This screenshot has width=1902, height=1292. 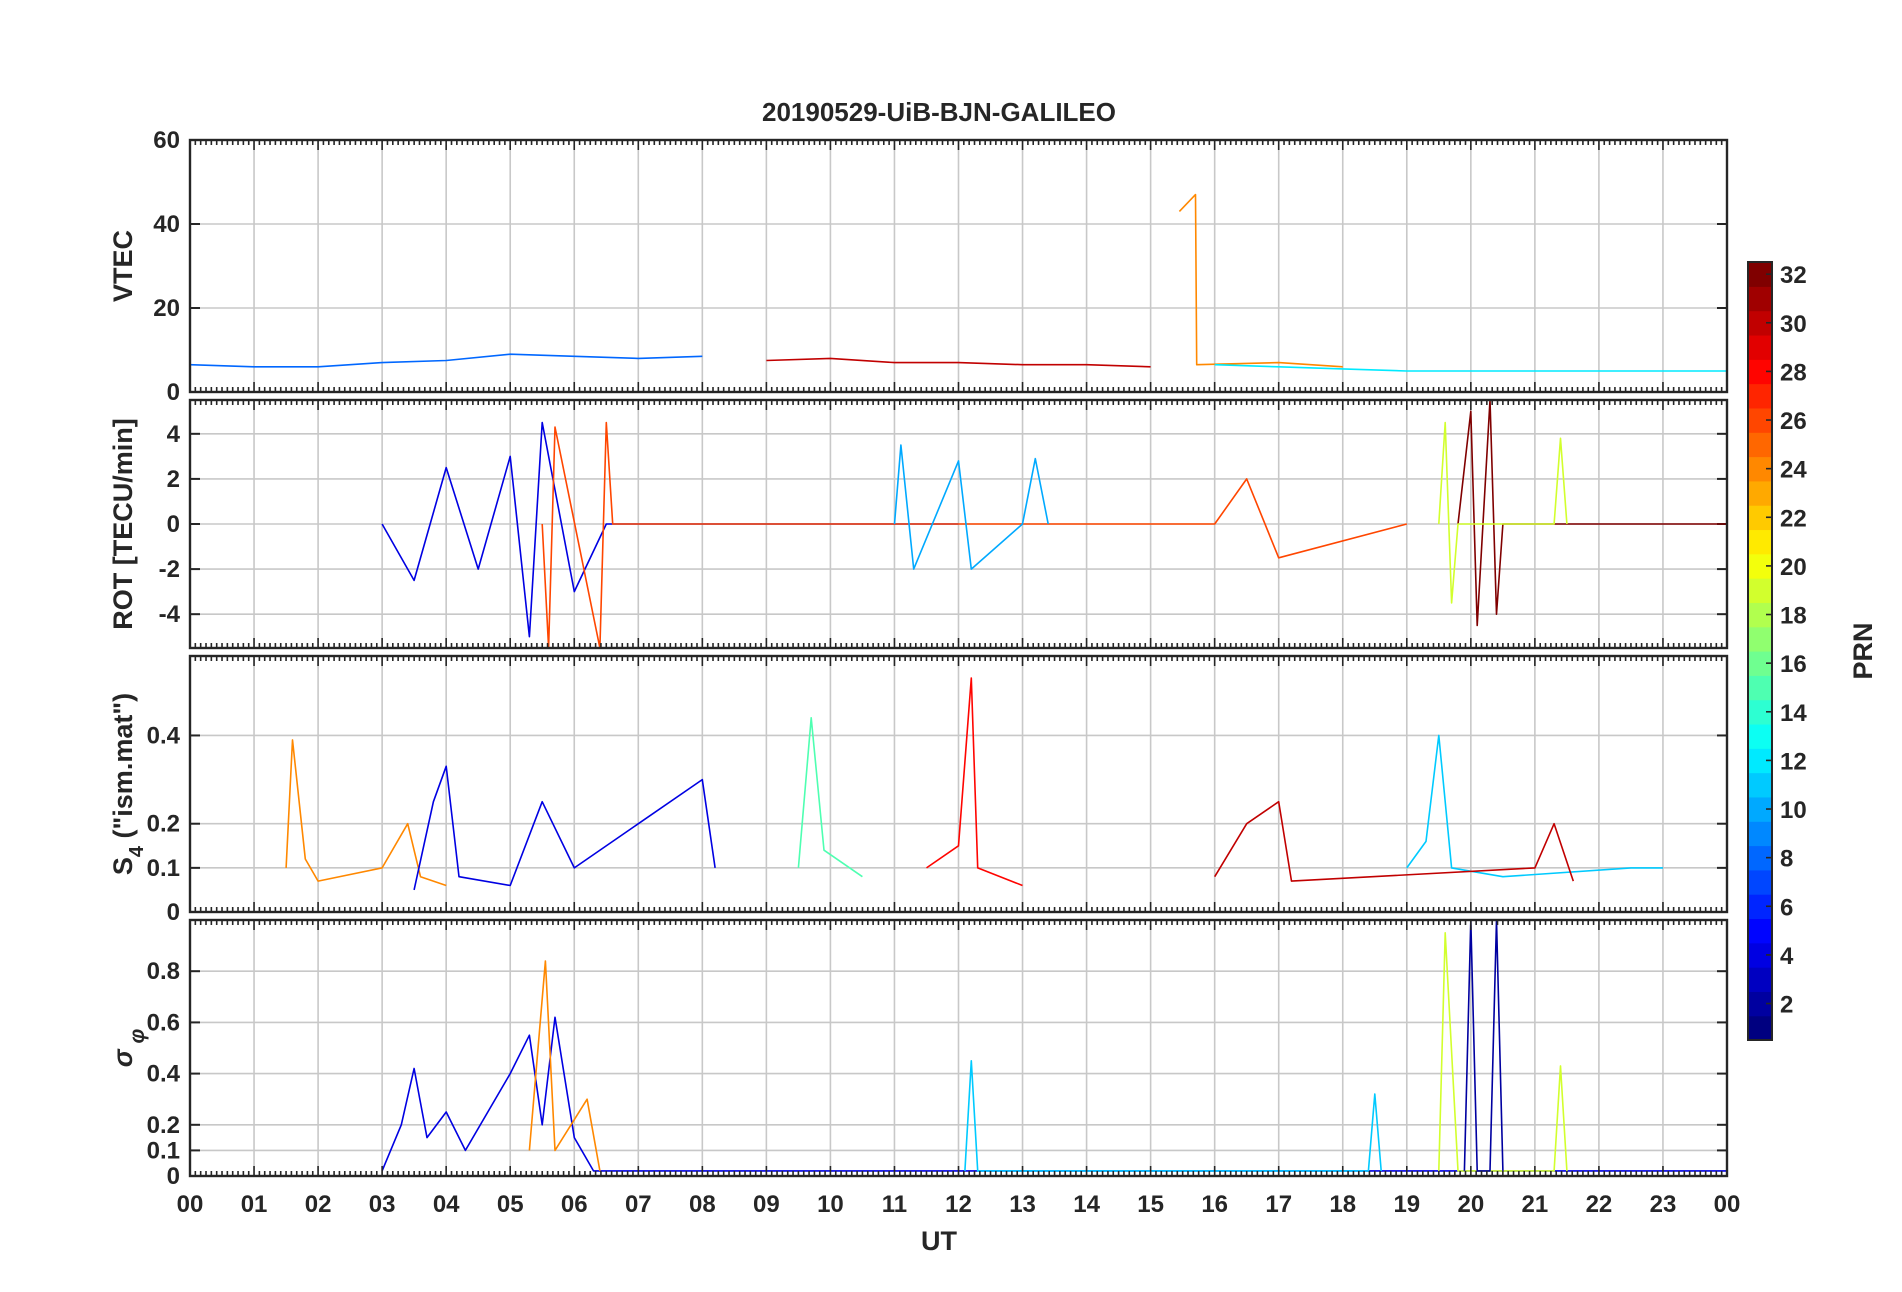 I want to click on x-tick-label: 22, so click(x=1599, y=1204).